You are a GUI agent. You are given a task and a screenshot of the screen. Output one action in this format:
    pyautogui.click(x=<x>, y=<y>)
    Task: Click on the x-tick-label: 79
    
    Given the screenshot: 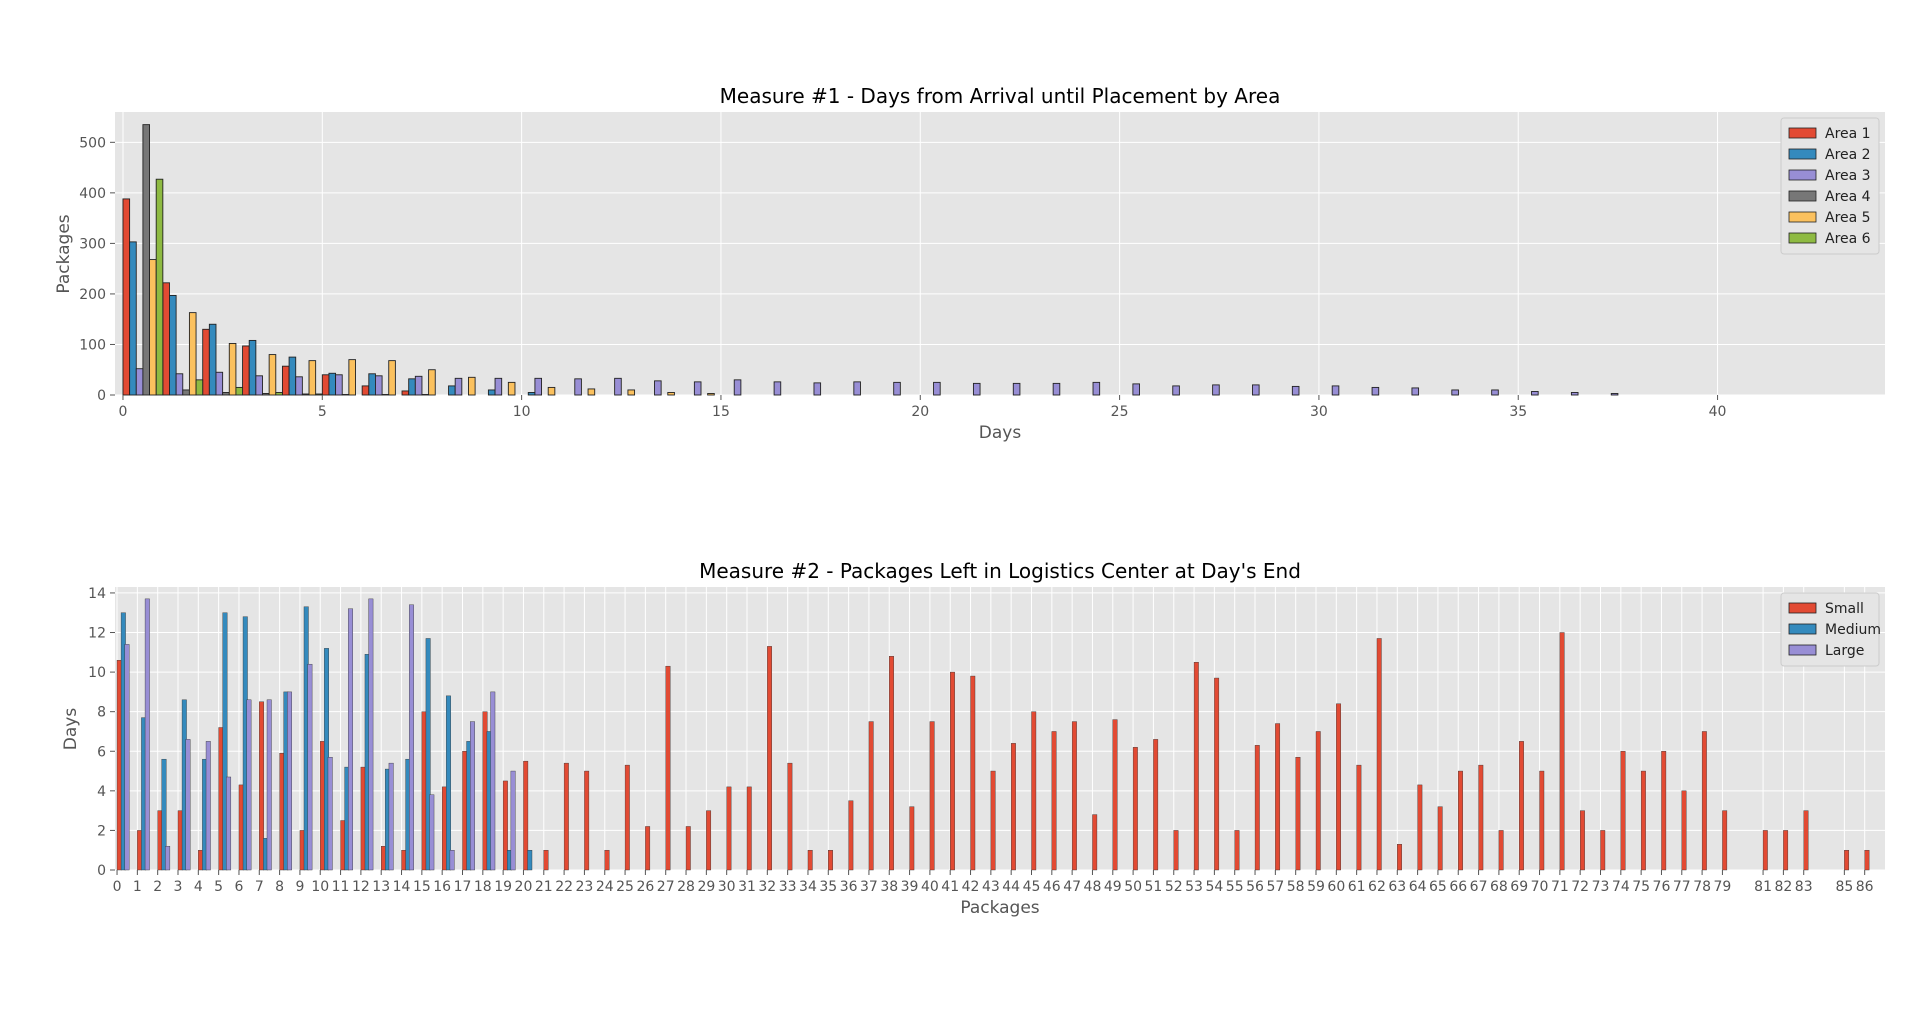 What is the action you would take?
    pyautogui.click(x=1723, y=887)
    